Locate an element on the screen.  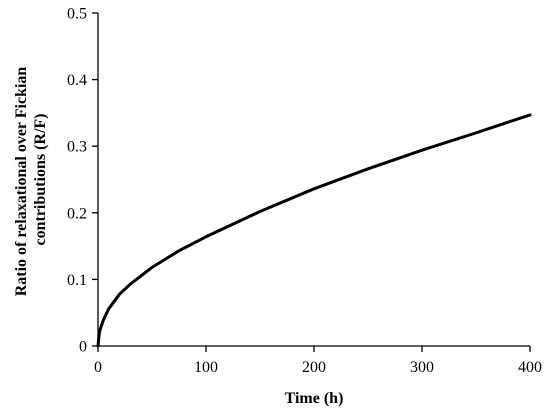
x-tick-label: 400 is located at coordinates (530, 367).